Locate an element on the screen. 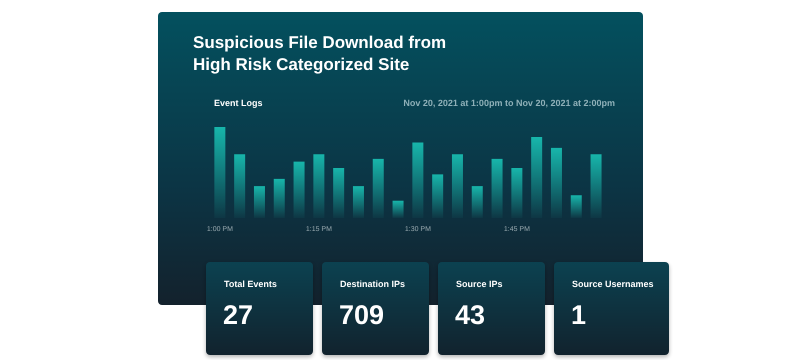 This screenshot has width=789, height=360. category-label: Source Usernames is located at coordinates (613, 284).